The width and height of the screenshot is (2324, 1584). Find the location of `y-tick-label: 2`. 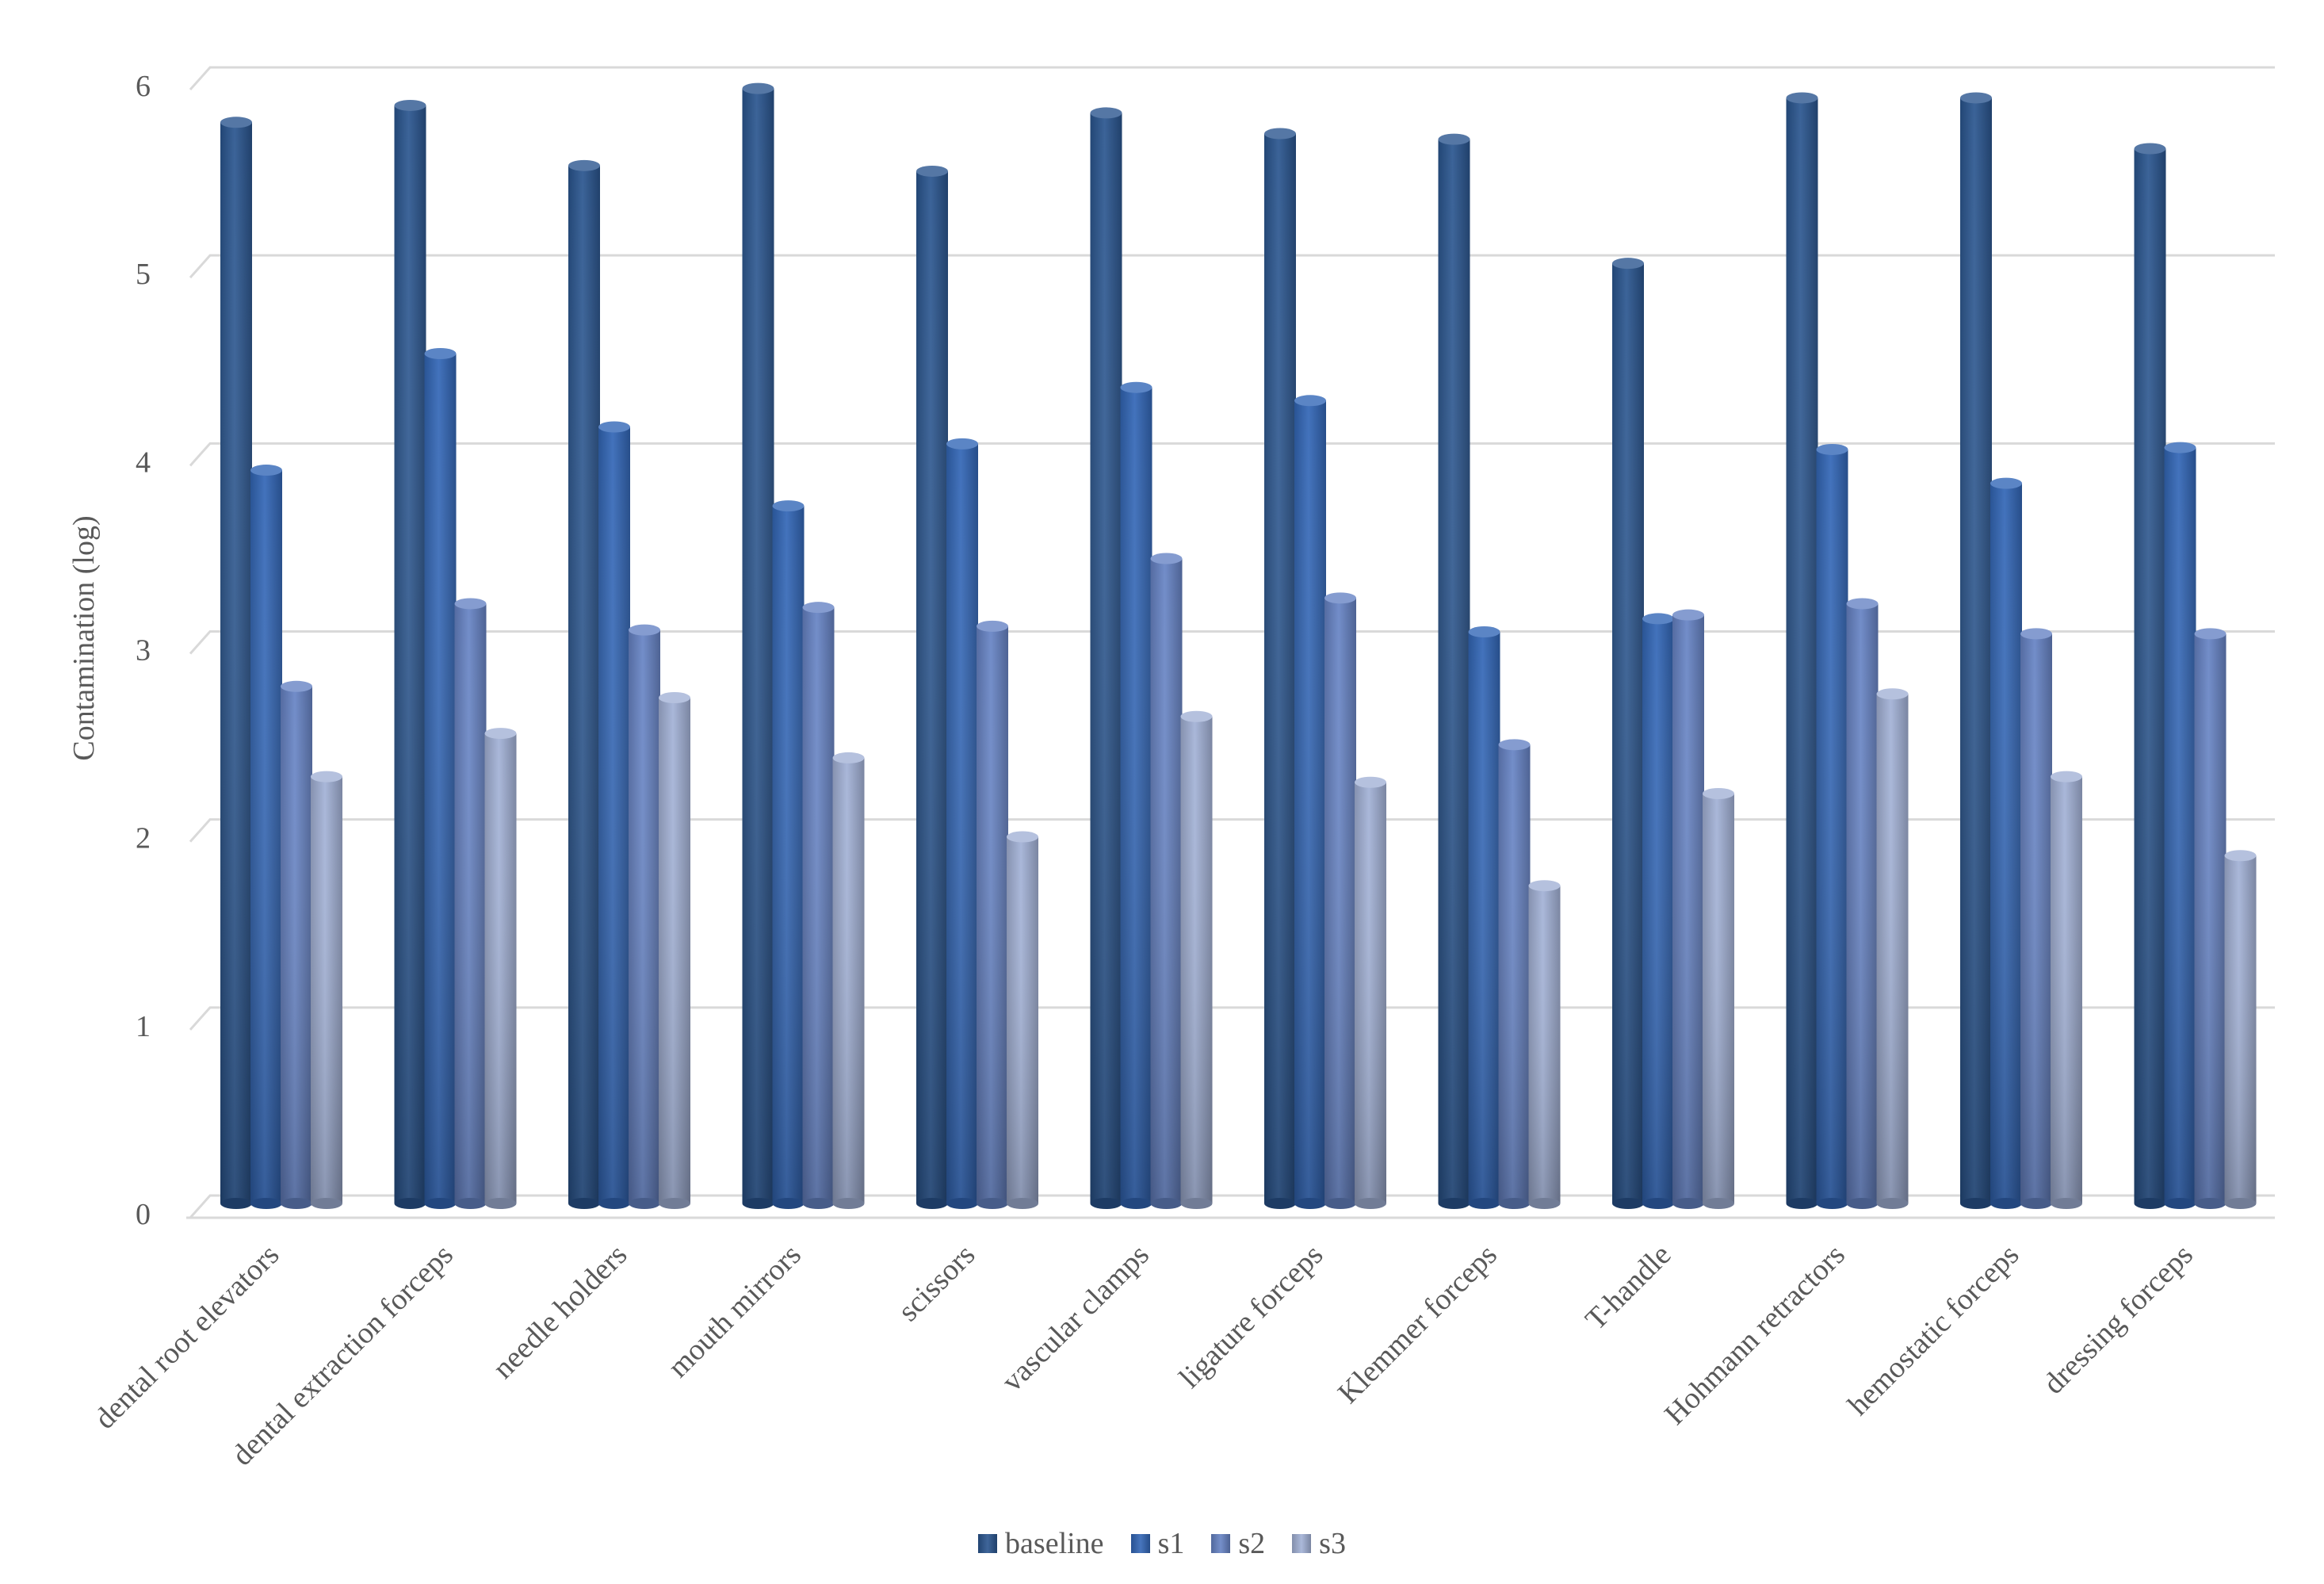

y-tick-label: 2 is located at coordinates (143, 839).